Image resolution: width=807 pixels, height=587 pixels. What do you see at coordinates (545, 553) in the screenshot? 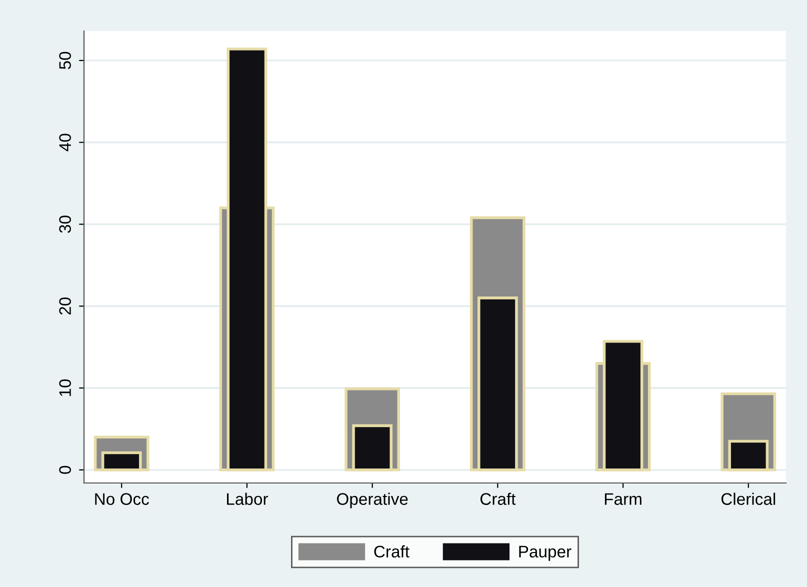
I see `legend-label: Pauper` at bounding box center [545, 553].